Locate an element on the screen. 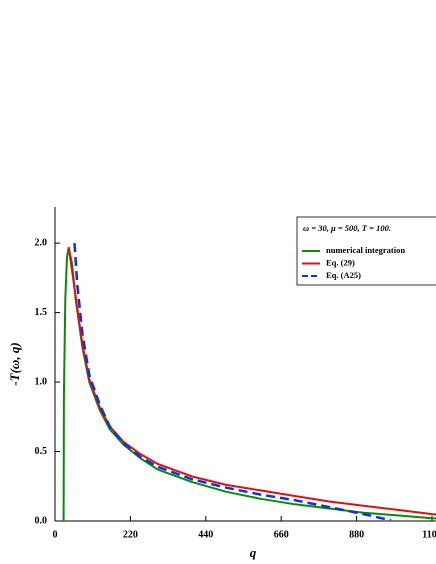  x-tick-label: 440 is located at coordinates (205, 534).